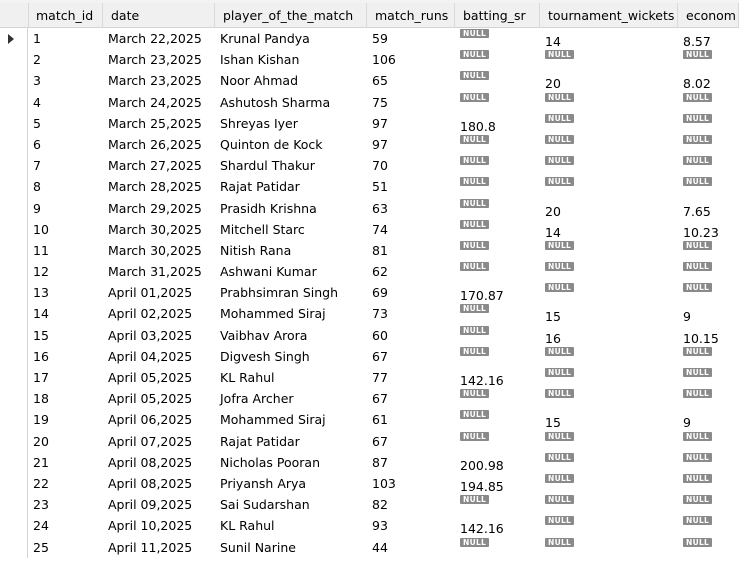 This screenshot has height=561, width=739. What do you see at coordinates (37, 38) in the screenshot?
I see `cell-match-id: 1` at bounding box center [37, 38].